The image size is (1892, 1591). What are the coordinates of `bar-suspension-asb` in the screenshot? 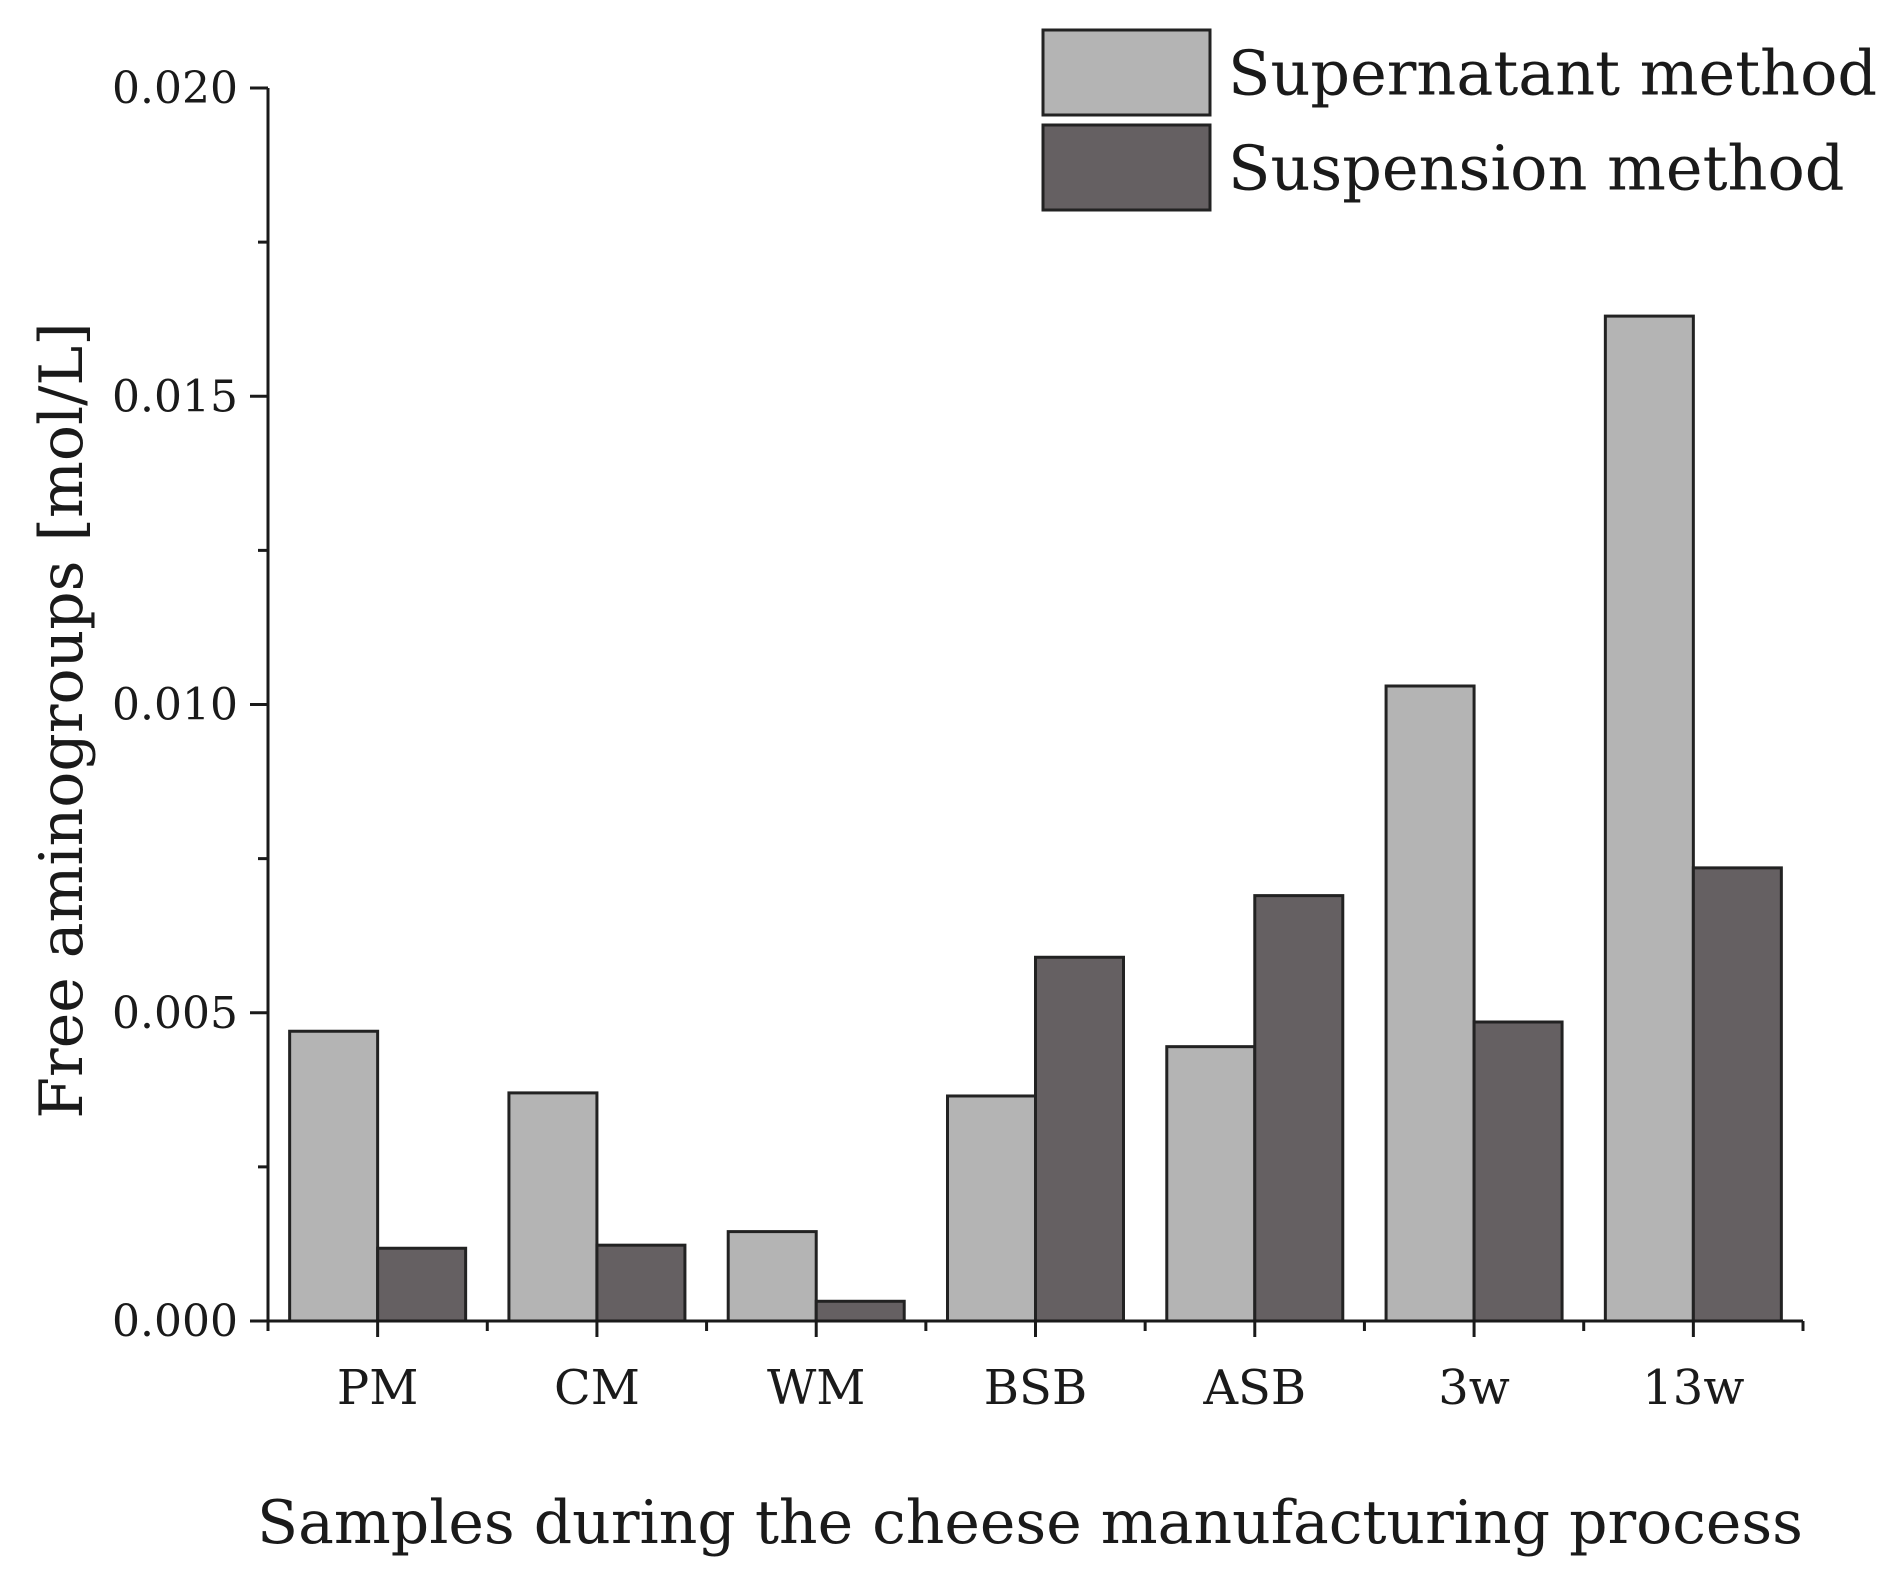 It's located at (1299, 1108).